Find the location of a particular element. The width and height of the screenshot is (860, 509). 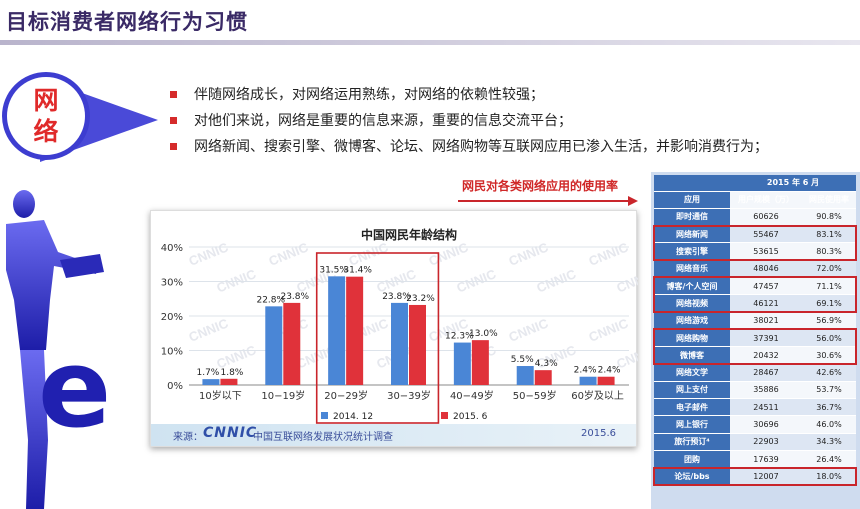

users-cell: 60626 is located at coordinates (766, 217).